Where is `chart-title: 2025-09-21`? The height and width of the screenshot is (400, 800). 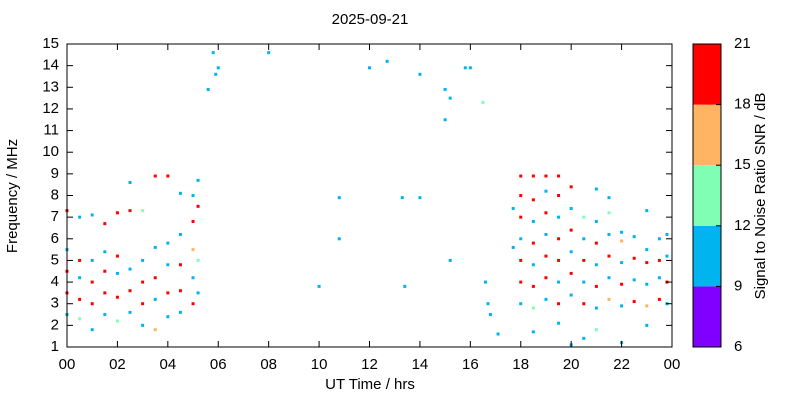
chart-title: 2025-09-21 is located at coordinates (370, 19).